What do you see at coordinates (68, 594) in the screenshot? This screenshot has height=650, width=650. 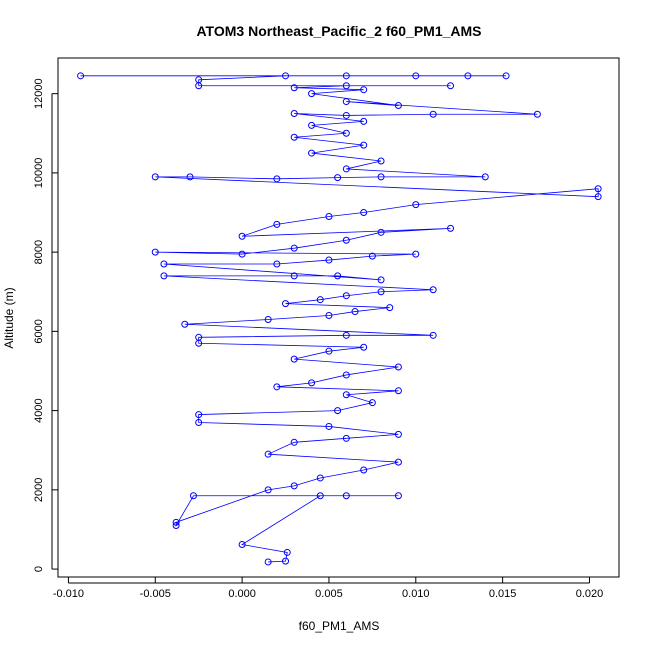 I see `x-tick-label: -0.010` at bounding box center [68, 594].